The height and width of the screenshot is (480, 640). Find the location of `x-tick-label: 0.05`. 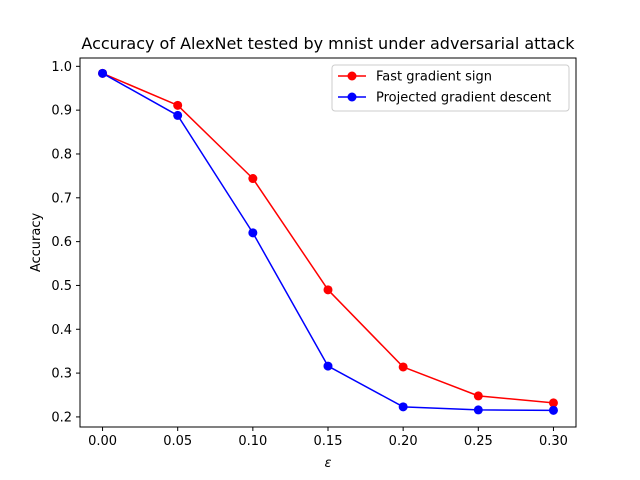

x-tick-label: 0.05 is located at coordinates (177, 441).